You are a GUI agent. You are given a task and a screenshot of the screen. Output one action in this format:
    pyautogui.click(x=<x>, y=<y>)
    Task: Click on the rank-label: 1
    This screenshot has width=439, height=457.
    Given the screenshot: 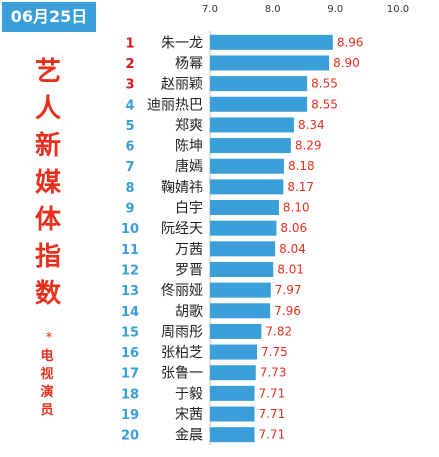 What is the action you would take?
    pyautogui.click(x=129, y=43)
    